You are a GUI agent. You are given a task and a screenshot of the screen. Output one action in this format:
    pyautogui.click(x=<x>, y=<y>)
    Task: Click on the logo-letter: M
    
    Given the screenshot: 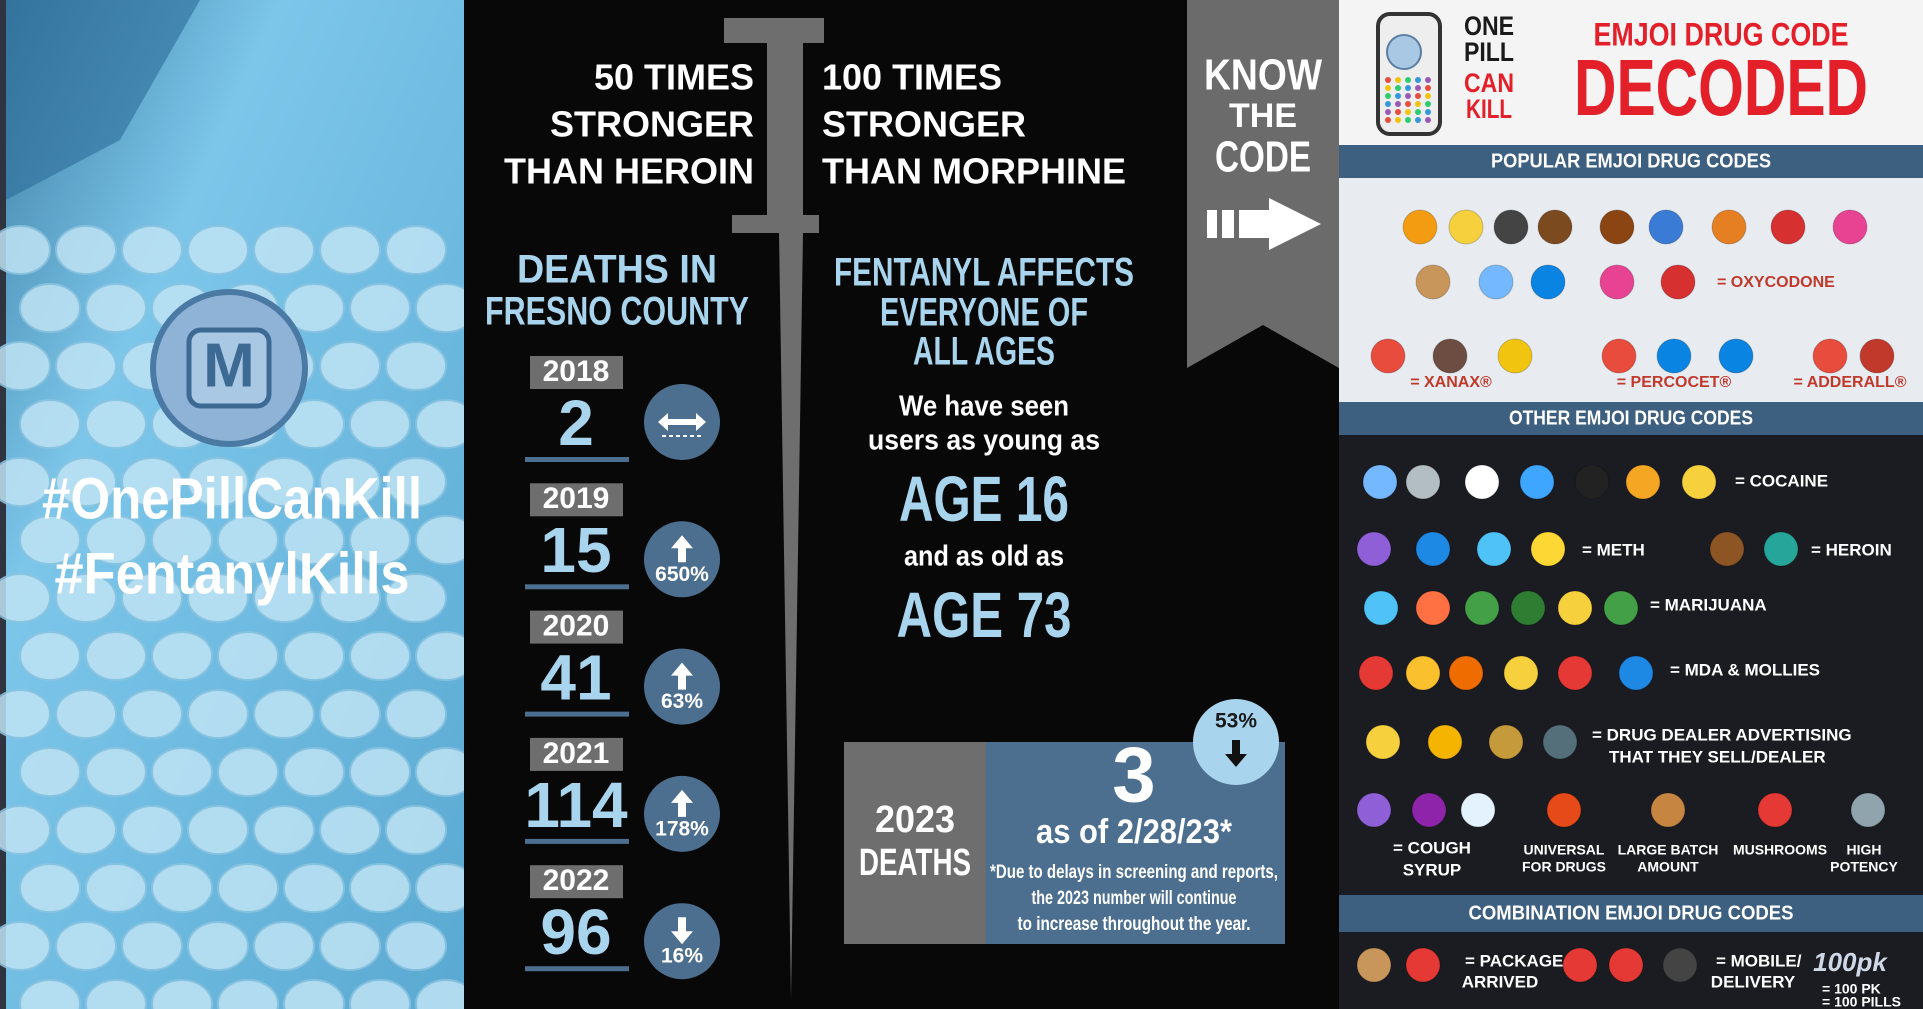 What is the action you would take?
    pyautogui.click(x=229, y=365)
    